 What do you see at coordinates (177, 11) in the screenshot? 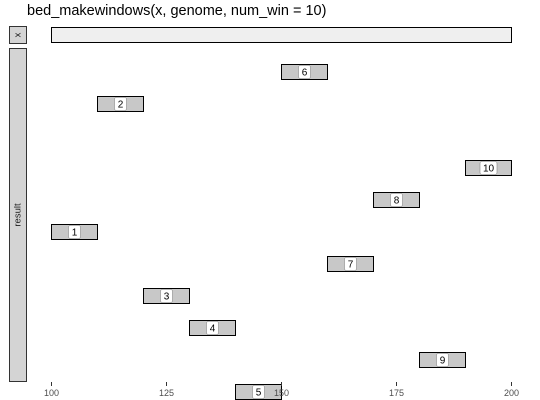
I see `chart-title: bed_makewindows(x, genome, num_win = 10)` at bounding box center [177, 11].